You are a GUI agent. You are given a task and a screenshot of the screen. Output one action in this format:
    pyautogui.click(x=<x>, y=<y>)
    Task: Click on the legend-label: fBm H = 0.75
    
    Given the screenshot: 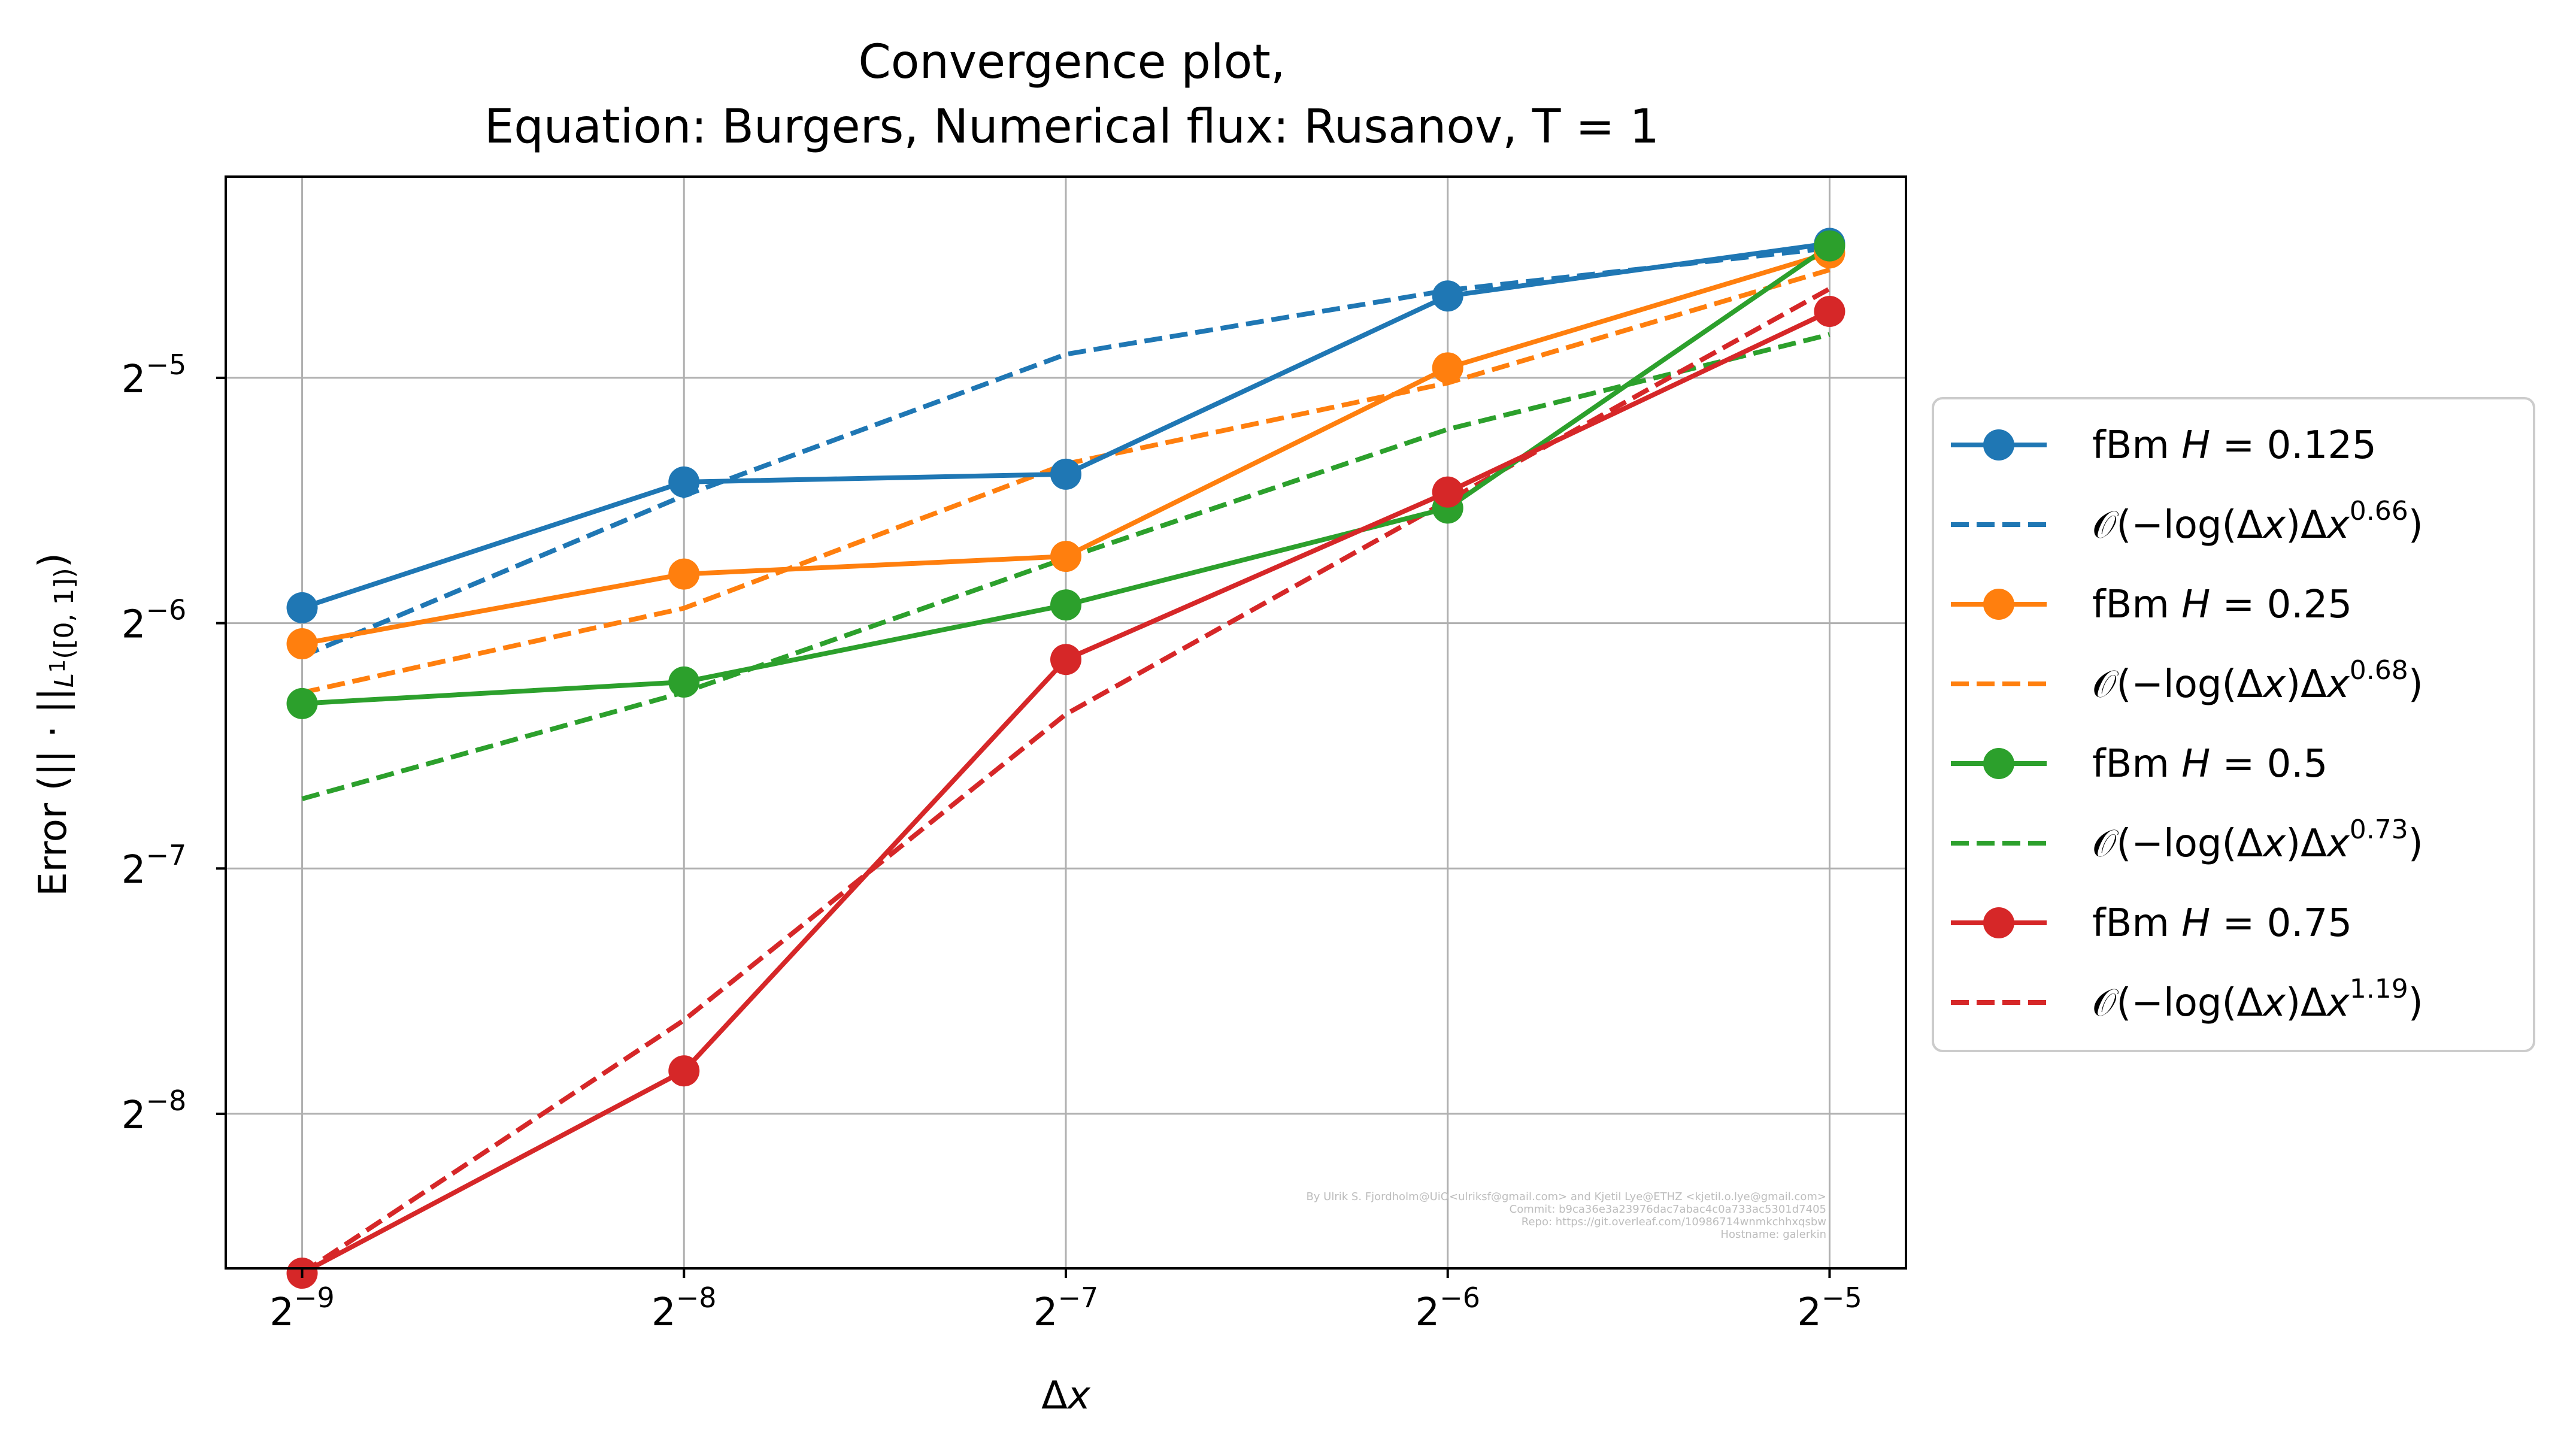 What is the action you would take?
    pyautogui.click(x=2222, y=924)
    